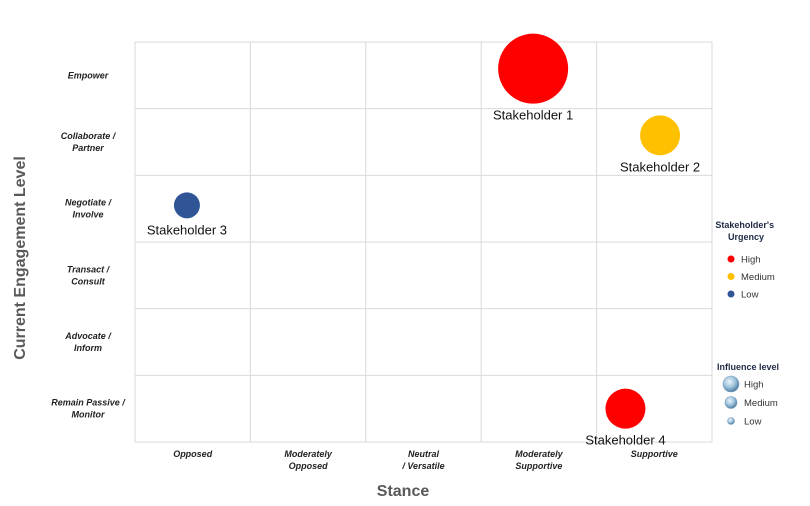  Describe the element at coordinates (533, 115) in the screenshot. I see `bubble-label: Stakeholder 1` at that location.